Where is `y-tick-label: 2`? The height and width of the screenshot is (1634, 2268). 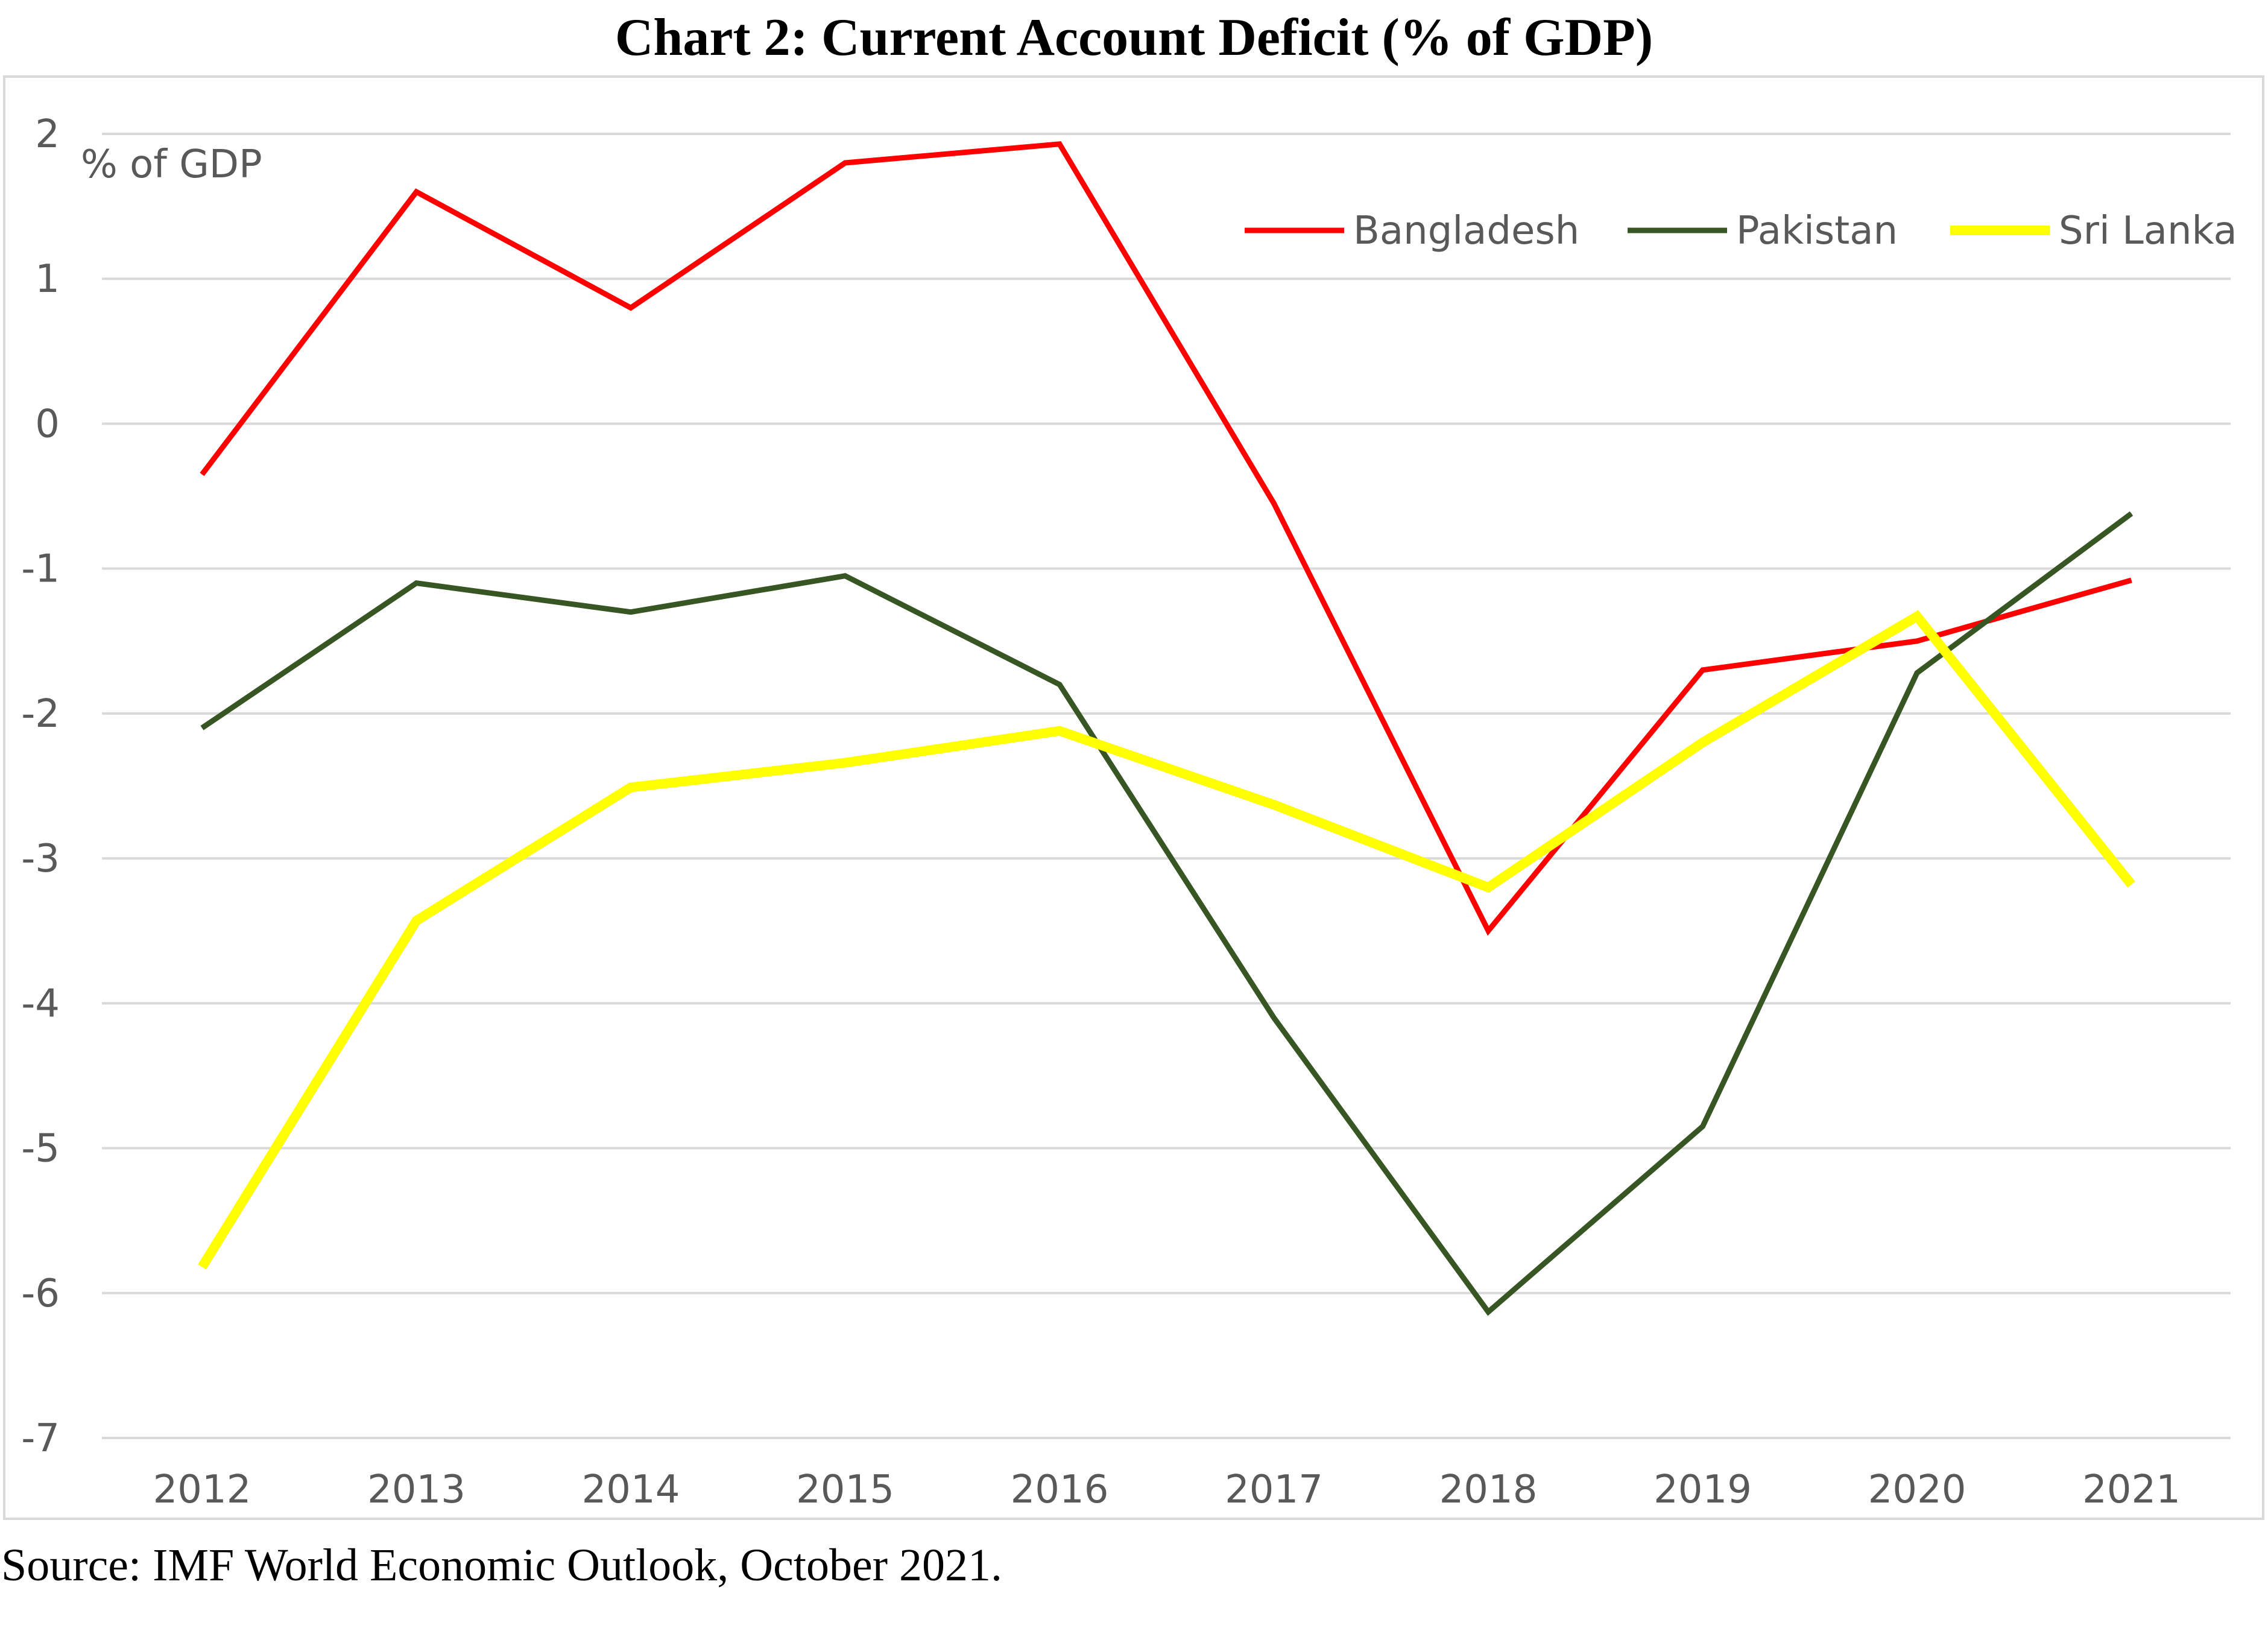 y-tick-label: 2 is located at coordinates (48, 134).